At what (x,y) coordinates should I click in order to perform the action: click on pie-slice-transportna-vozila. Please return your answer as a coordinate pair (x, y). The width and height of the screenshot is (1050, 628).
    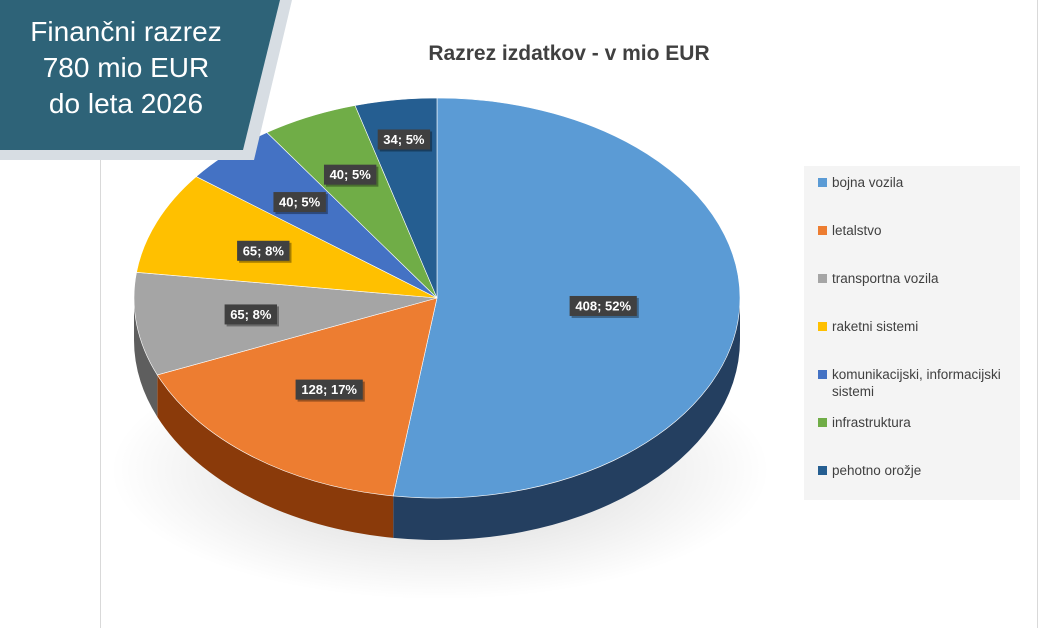
    Looking at the image, I should click on (285, 323).